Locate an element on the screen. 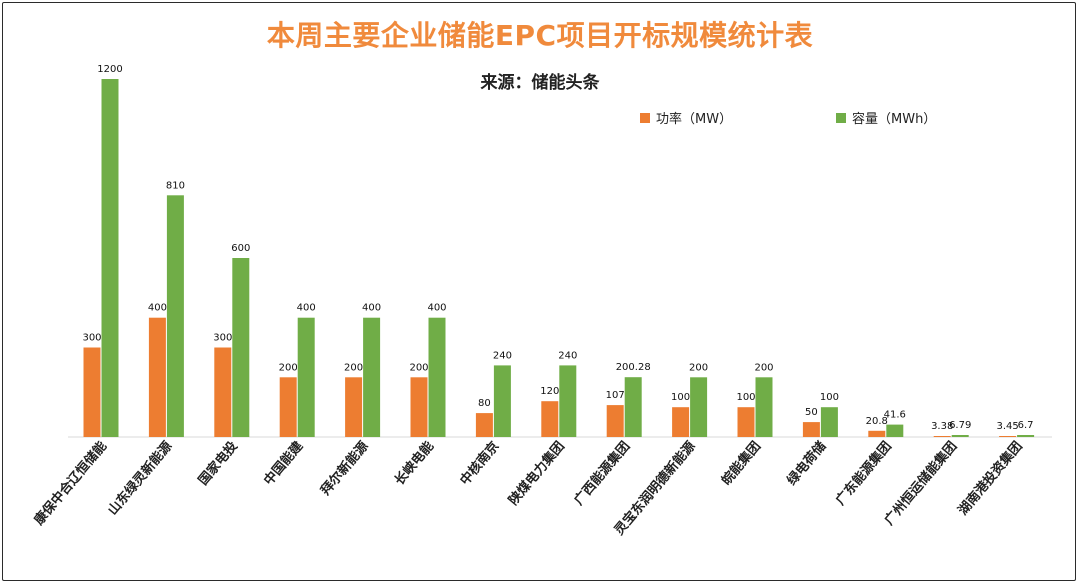  category-label-13: 广州恒运储能集团 is located at coordinates (920, 483).